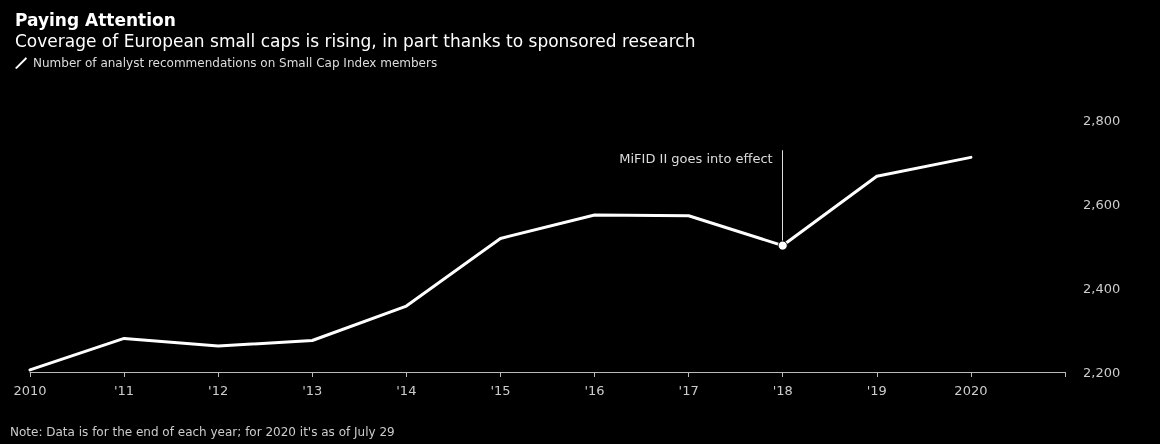 This screenshot has width=1160, height=444. What do you see at coordinates (1102, 288) in the screenshot?
I see `y-tick-label: 2,400` at bounding box center [1102, 288].